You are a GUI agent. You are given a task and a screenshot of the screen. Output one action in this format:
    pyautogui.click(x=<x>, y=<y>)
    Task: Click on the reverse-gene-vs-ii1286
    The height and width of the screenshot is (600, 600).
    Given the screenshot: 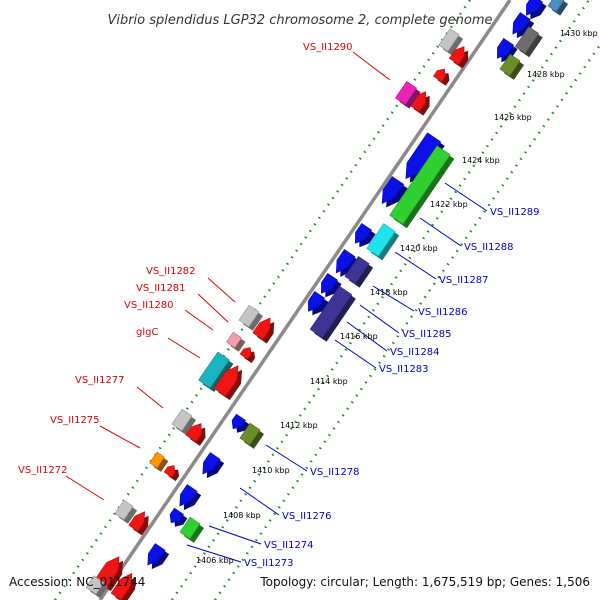 What is the action you would take?
    pyautogui.click(x=347, y=263)
    